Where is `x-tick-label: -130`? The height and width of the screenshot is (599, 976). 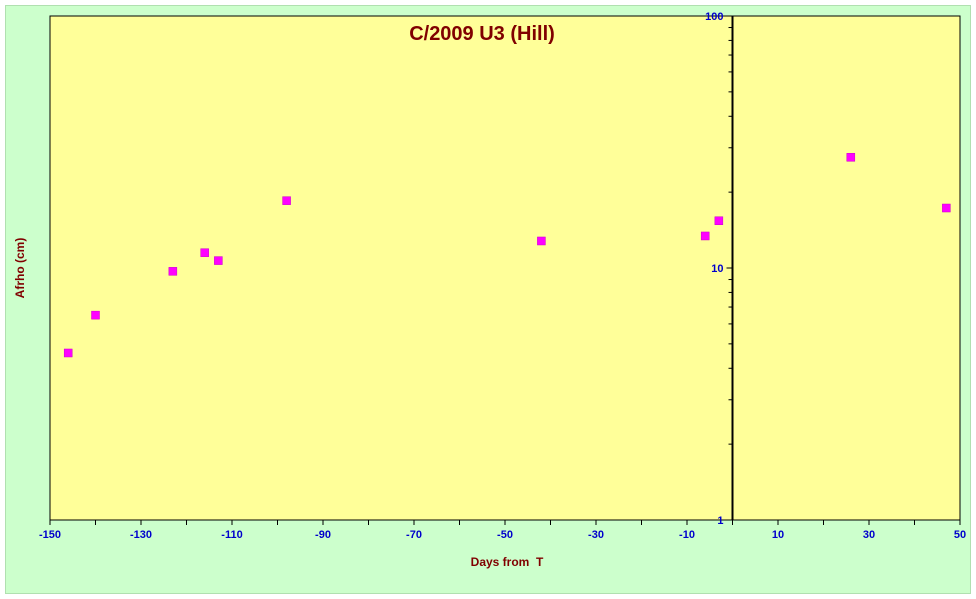
x-tick-label: -130 is located at coordinates (141, 535).